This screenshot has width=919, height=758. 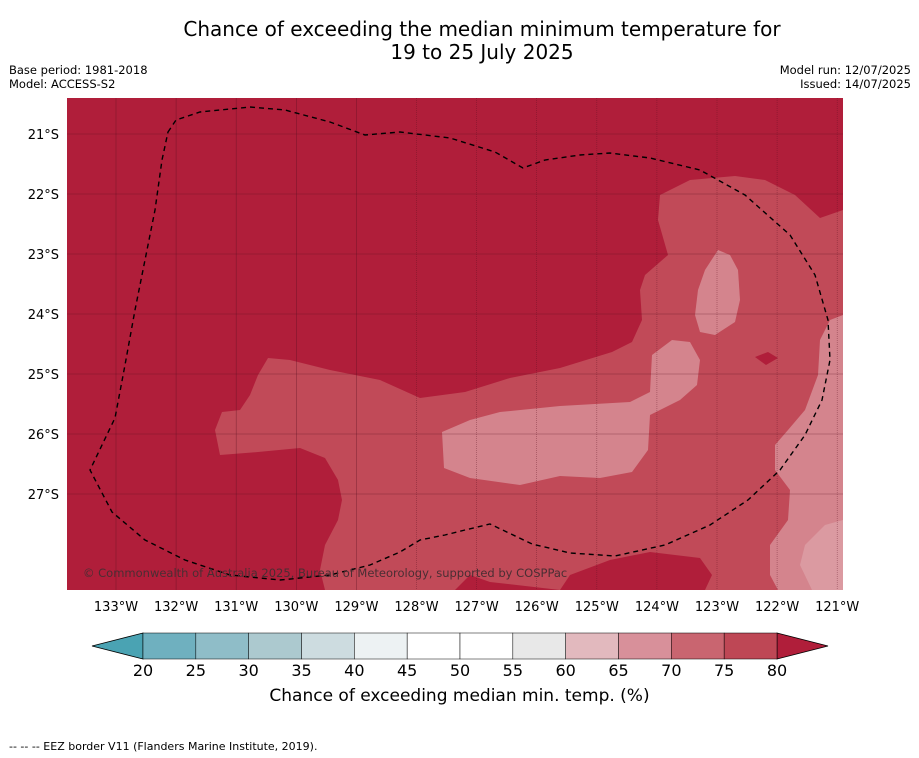 What do you see at coordinates (143, 670) in the screenshot?
I see `colorbar-tick-label: 20` at bounding box center [143, 670].